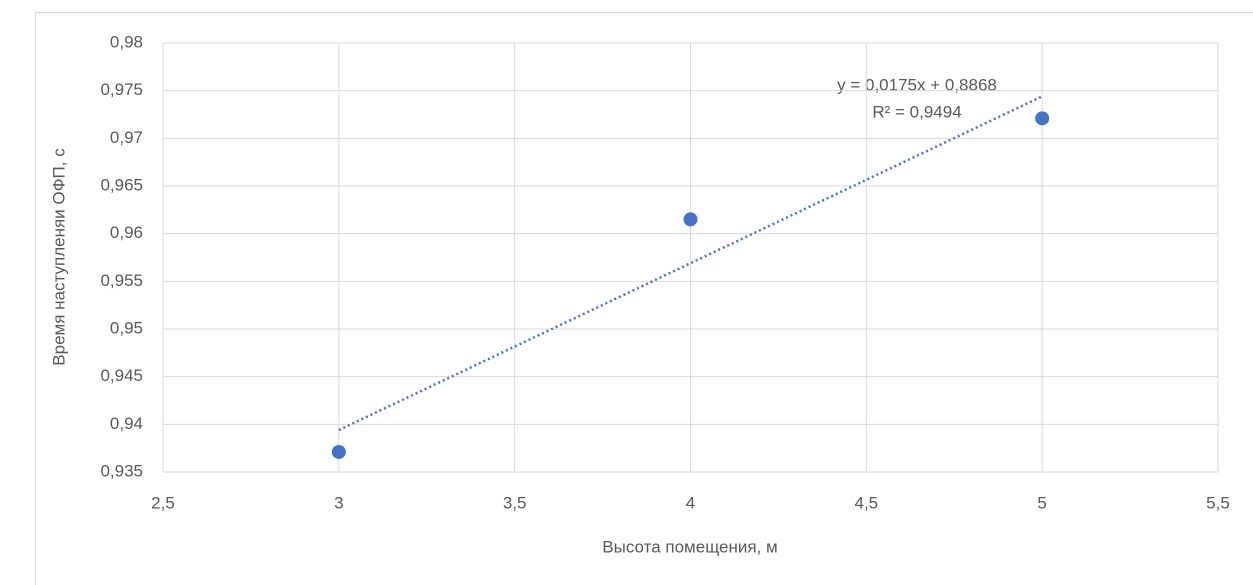 Image resolution: width=1253 pixels, height=585 pixels. I want to click on x-tick-label: 5,5, so click(1218, 502).